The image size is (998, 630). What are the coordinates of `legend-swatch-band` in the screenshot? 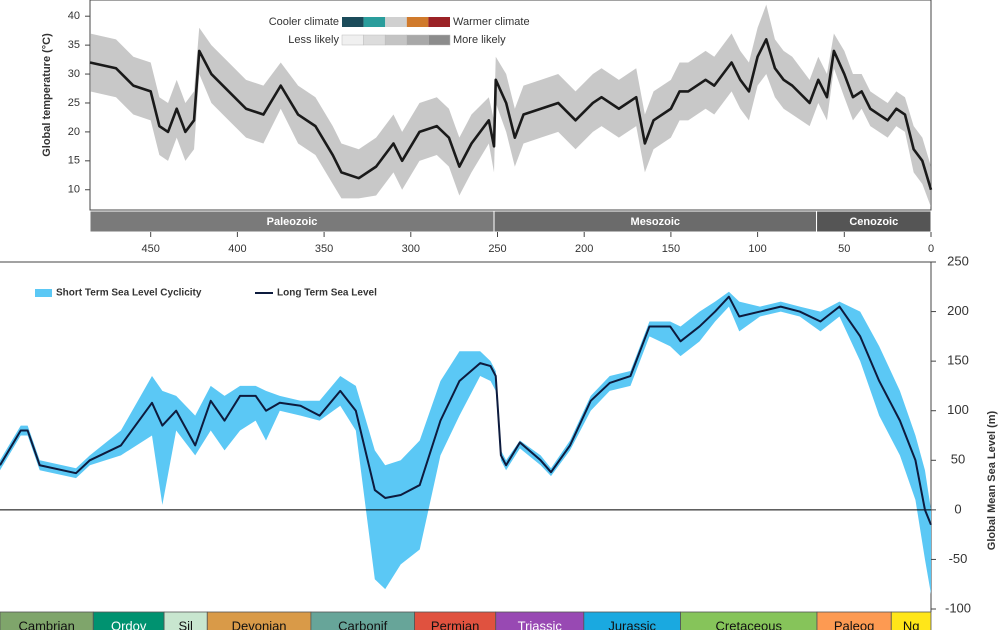 It's located at (43, 293).